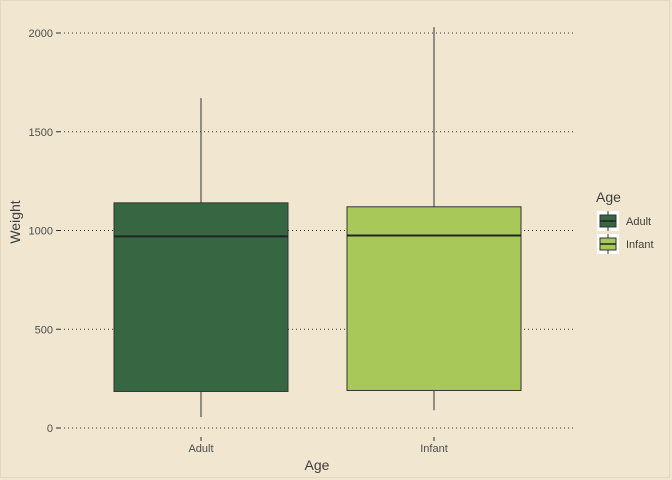 The height and width of the screenshot is (480, 672). What do you see at coordinates (41, 133) in the screenshot?
I see `y-tick-label-1500: 1500` at bounding box center [41, 133].